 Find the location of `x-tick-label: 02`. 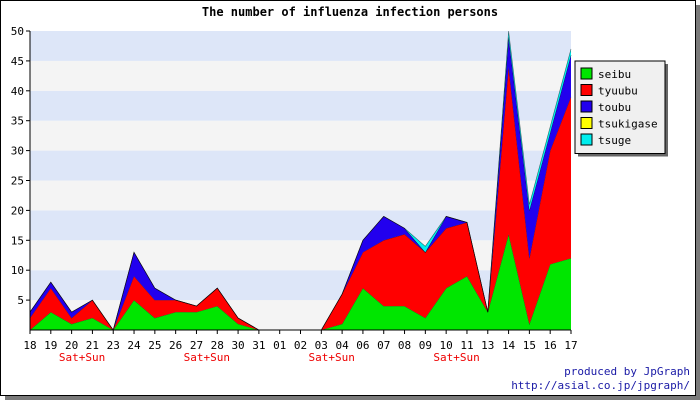

x-tick-label: 02 is located at coordinates (300, 345).